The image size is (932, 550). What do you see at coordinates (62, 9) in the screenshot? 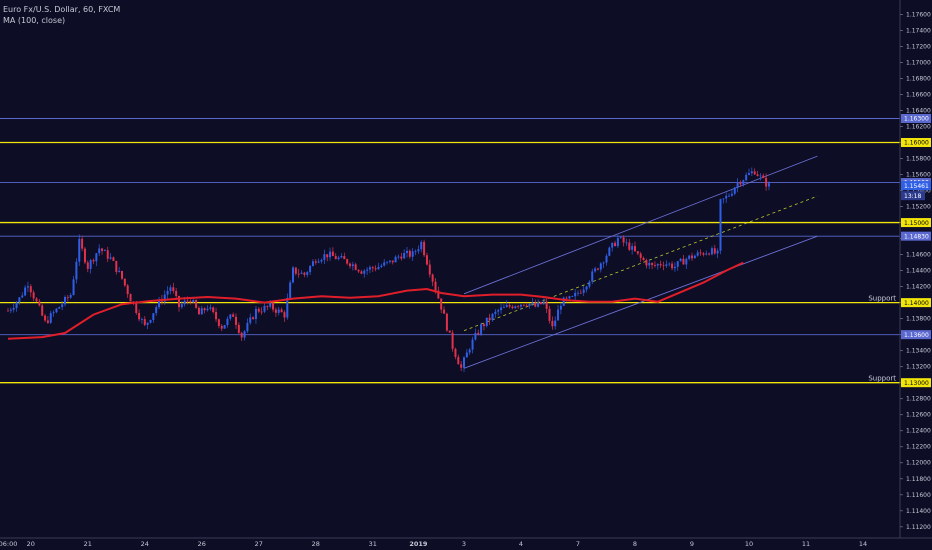
I see `symbol-title: Euro Fx/U.S. Dollar, 60, FXCM` at bounding box center [62, 9].